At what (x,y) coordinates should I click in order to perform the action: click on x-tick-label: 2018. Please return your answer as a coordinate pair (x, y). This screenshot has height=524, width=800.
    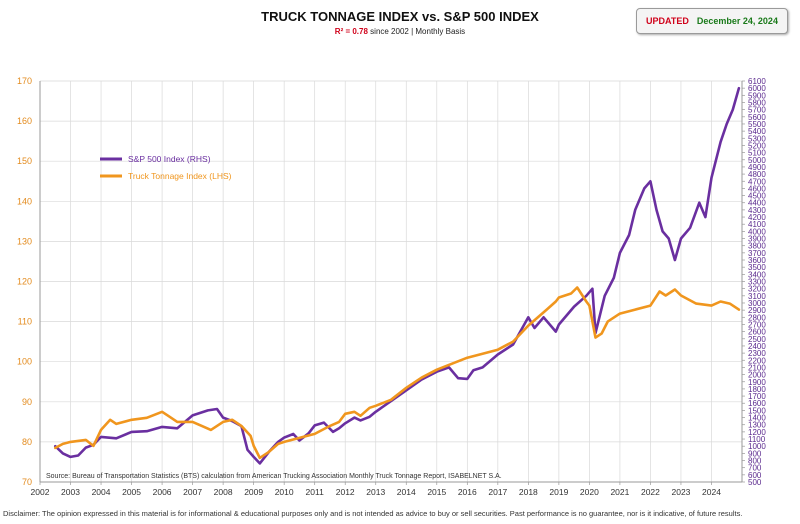
    Looking at the image, I should click on (528, 492).